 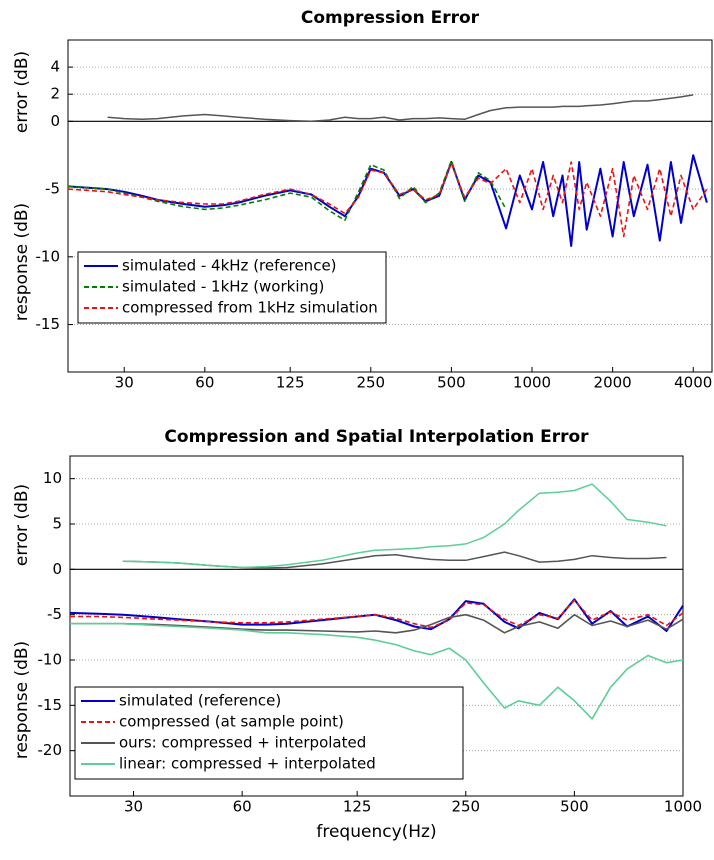 I want to click on legend-label: compressed from 1kHz simulation, so click(x=250, y=308).